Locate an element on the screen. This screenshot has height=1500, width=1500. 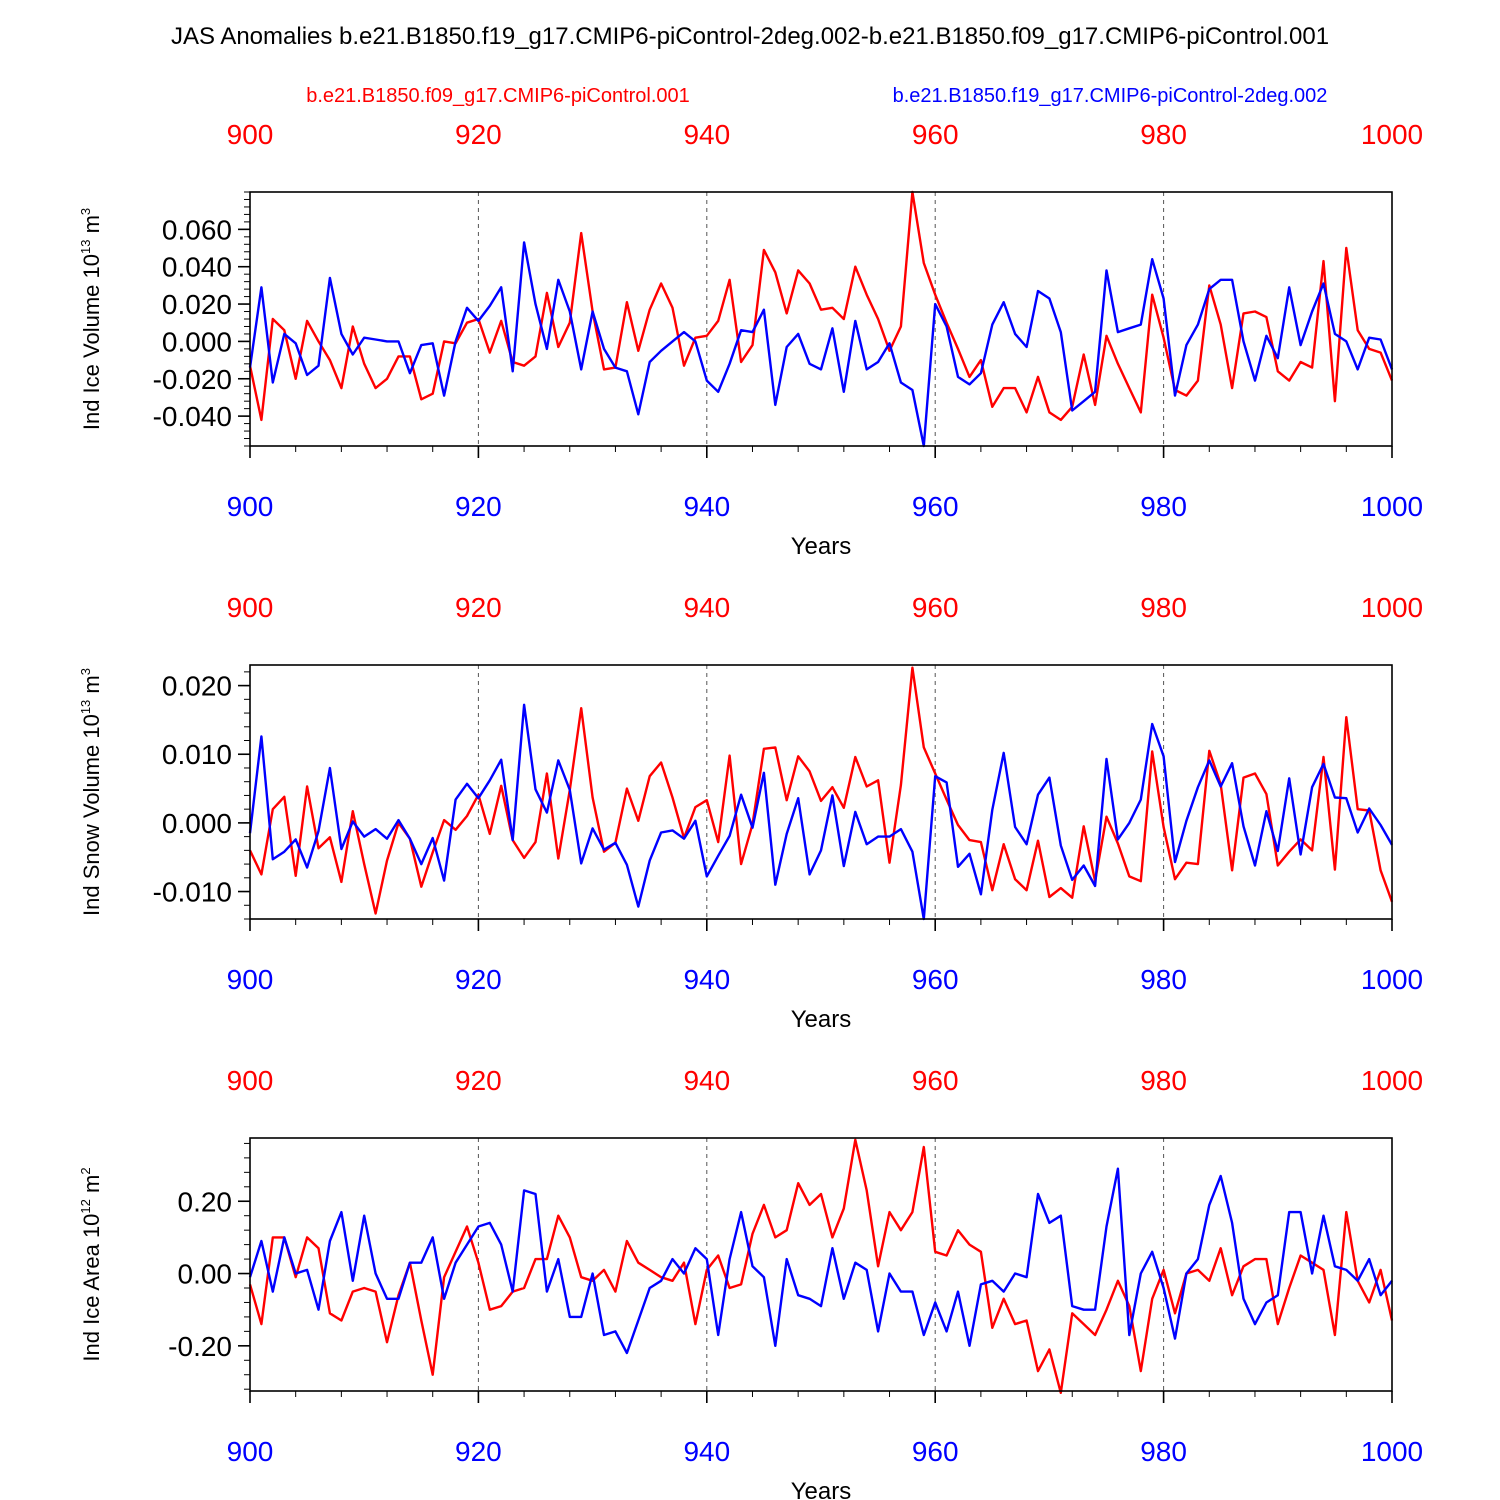
legend-red-label: b.e21.B1850.f09_g17.CMIP6-piControl.001 is located at coordinates (498, 96).